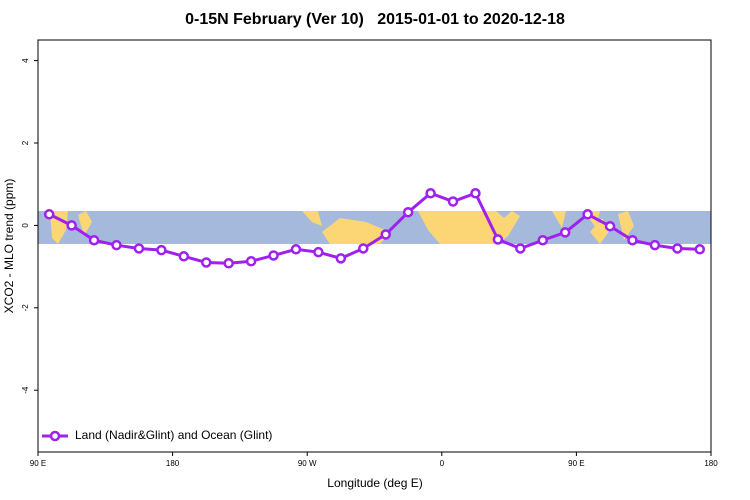  What do you see at coordinates (374, 483) in the screenshot?
I see `x-axis-label: Longitude (deg E)` at bounding box center [374, 483].